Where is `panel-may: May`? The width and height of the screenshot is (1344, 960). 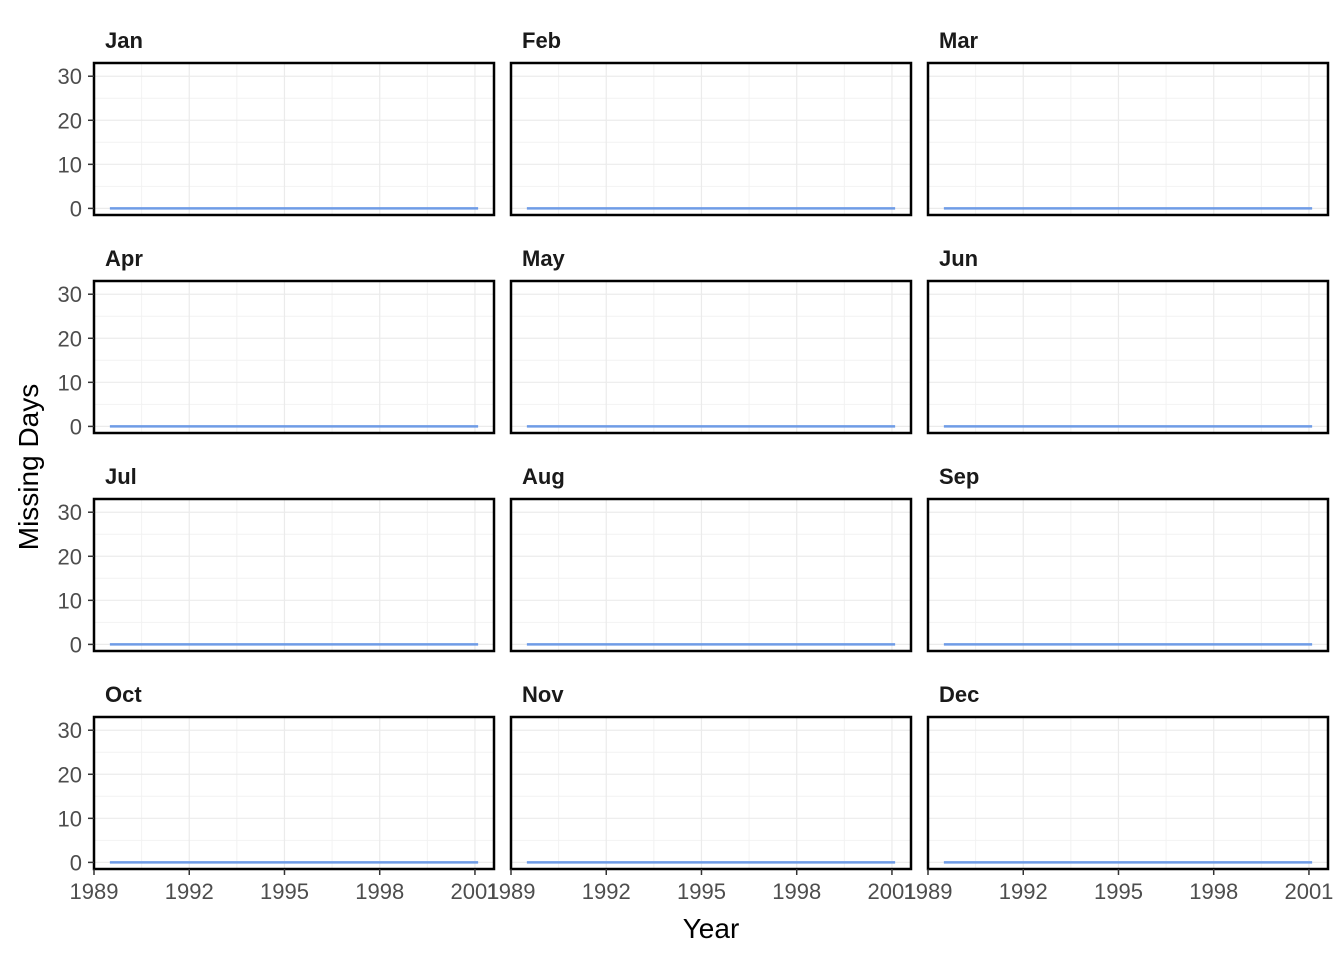 panel-may: May is located at coordinates (711, 340).